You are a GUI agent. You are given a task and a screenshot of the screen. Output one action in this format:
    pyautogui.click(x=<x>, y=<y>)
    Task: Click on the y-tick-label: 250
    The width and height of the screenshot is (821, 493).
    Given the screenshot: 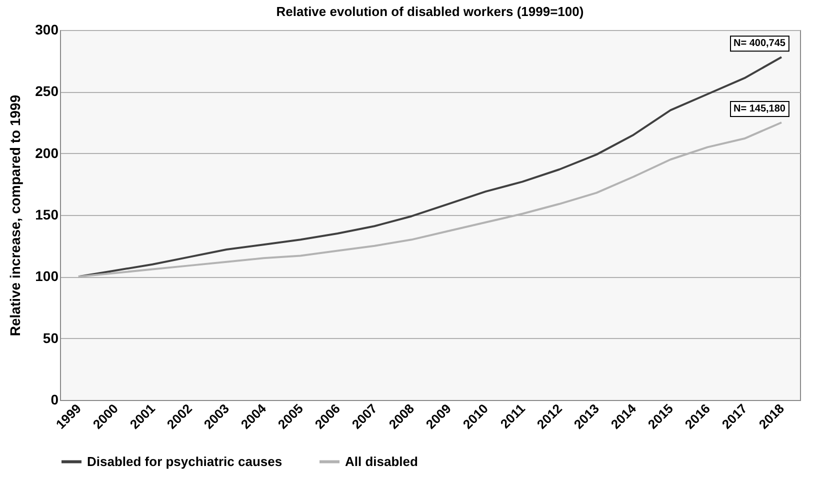 What is the action you would take?
    pyautogui.click(x=47, y=91)
    